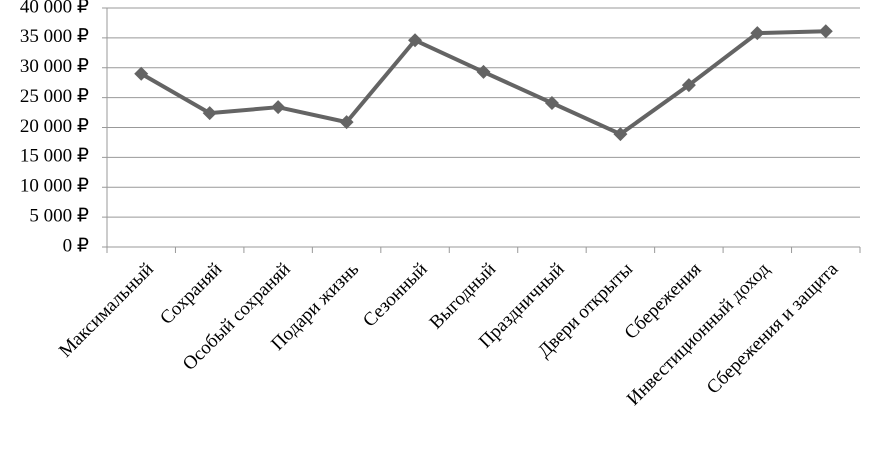  Describe the element at coordinates (54, 8) in the screenshot. I see `y-tick-label: 40 000 ₽` at that location.